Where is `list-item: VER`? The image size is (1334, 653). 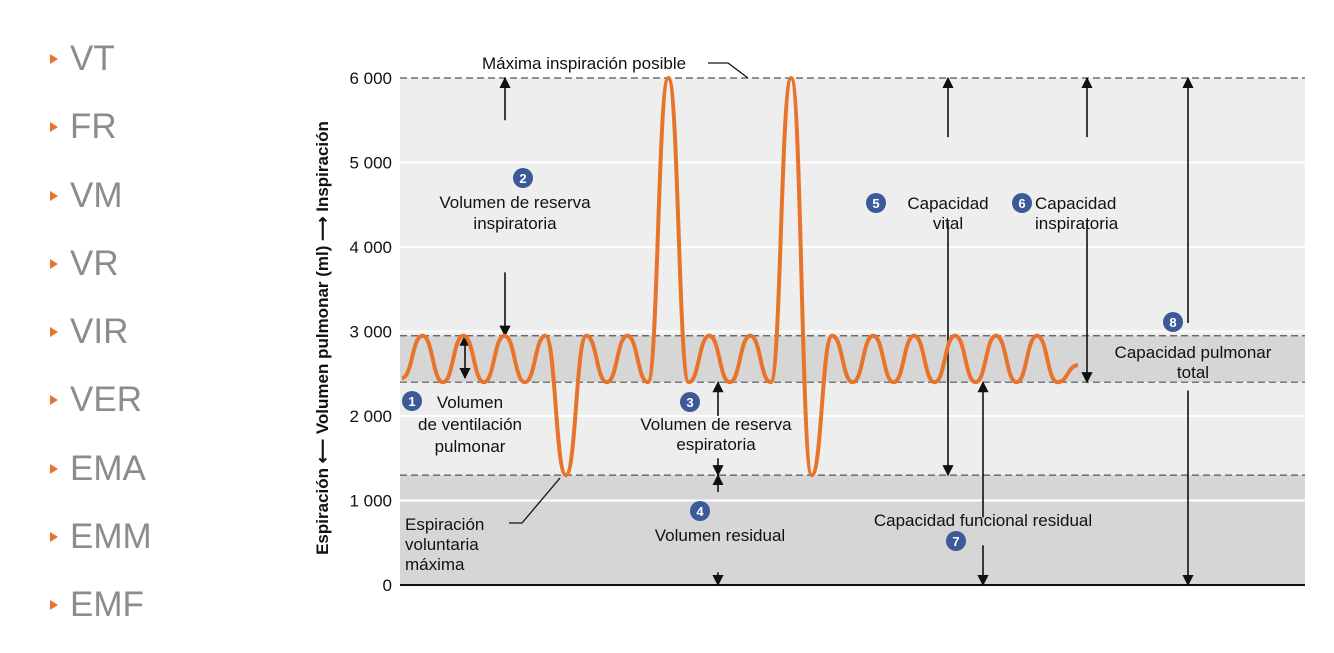 list-item: VER is located at coordinates (101, 413).